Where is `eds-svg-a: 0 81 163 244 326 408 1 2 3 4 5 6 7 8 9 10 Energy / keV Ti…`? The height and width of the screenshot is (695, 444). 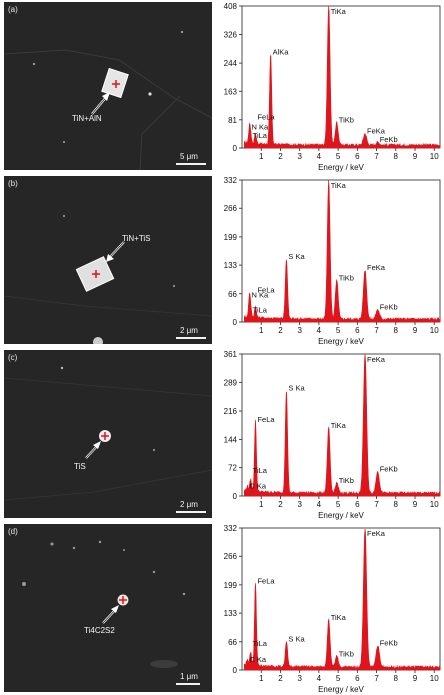
eds-svg-a: 0 81 163 244 326 408 1 2 3 4 5 6 7 8 9 10 Energy / keV Ti… is located at coordinates (332, 87).